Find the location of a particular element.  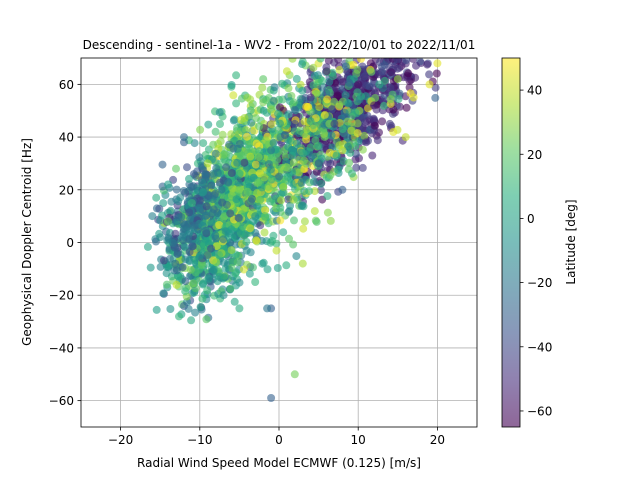

x-tick-label: −10 is located at coordinates (199, 440).